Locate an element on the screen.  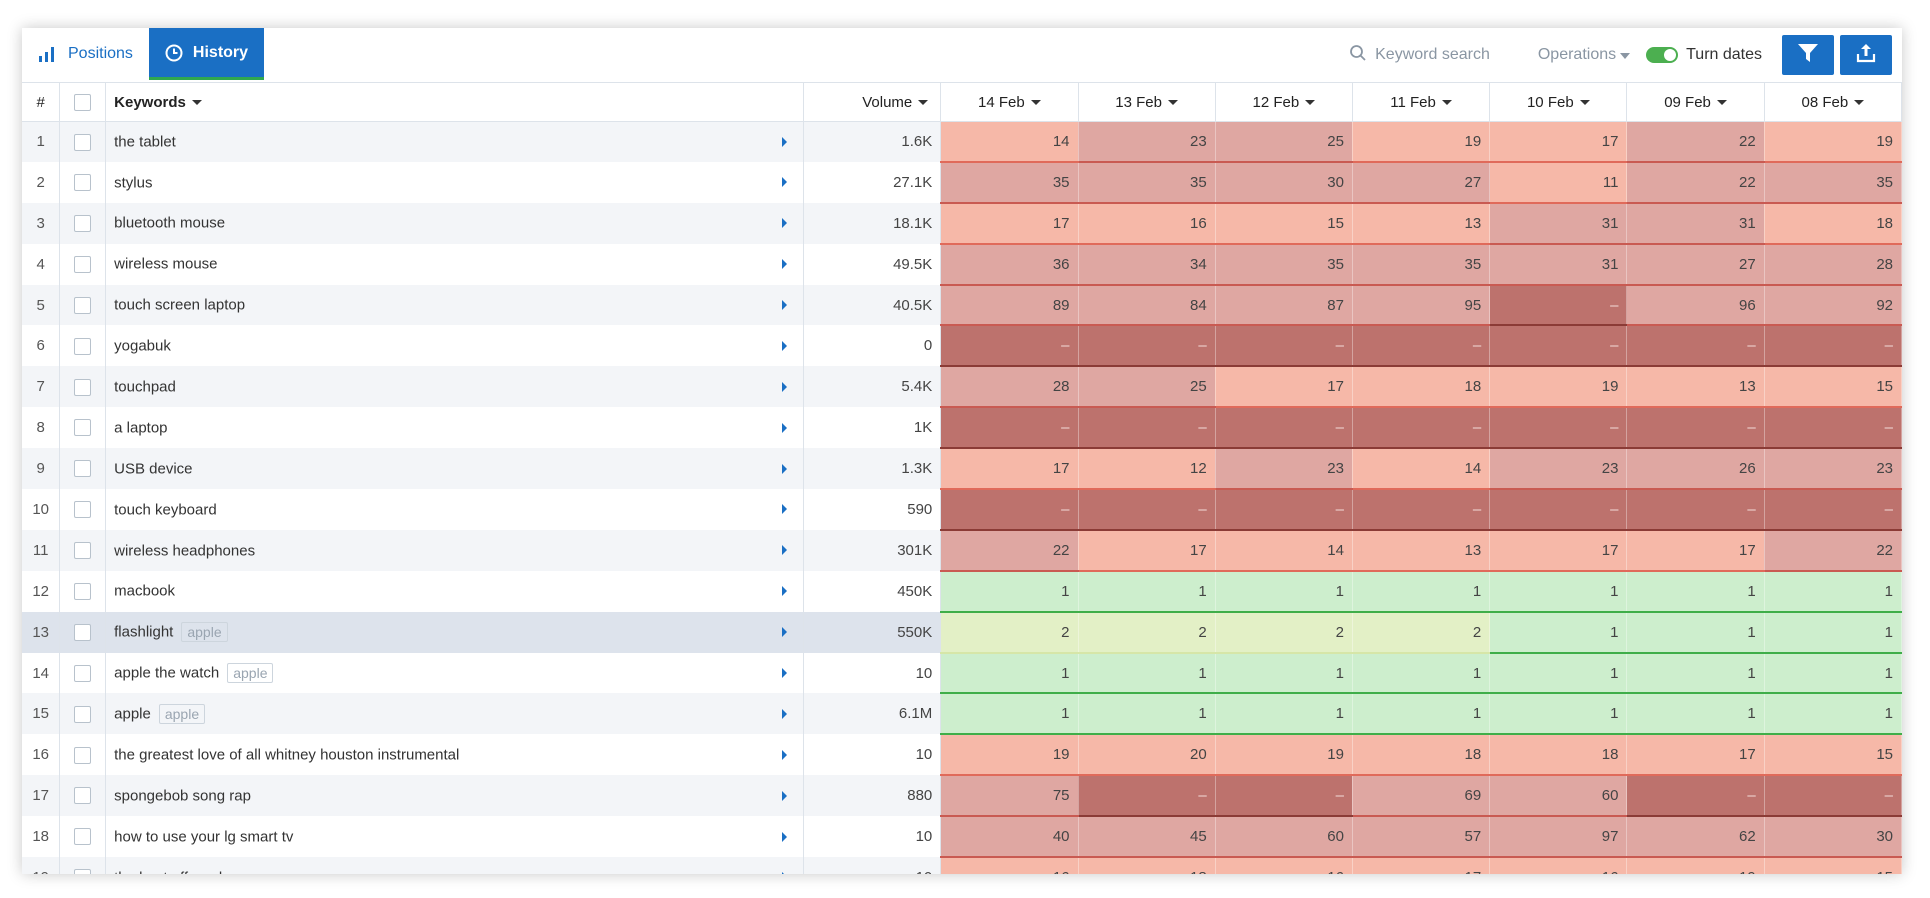
table-row: 7 touchpad 5.4K 28 25 17 18 19 13 15 is located at coordinates (962, 387).